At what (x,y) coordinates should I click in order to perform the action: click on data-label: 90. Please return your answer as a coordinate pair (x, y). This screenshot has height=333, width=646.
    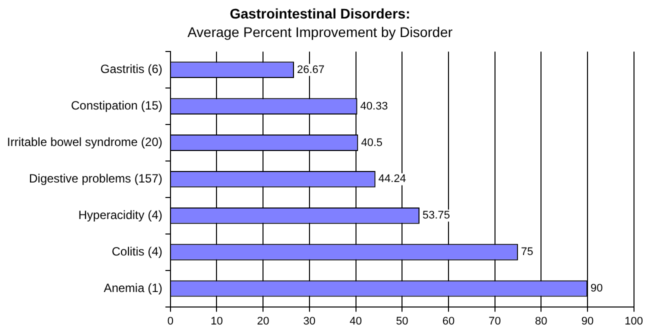
    Looking at the image, I should click on (596, 288).